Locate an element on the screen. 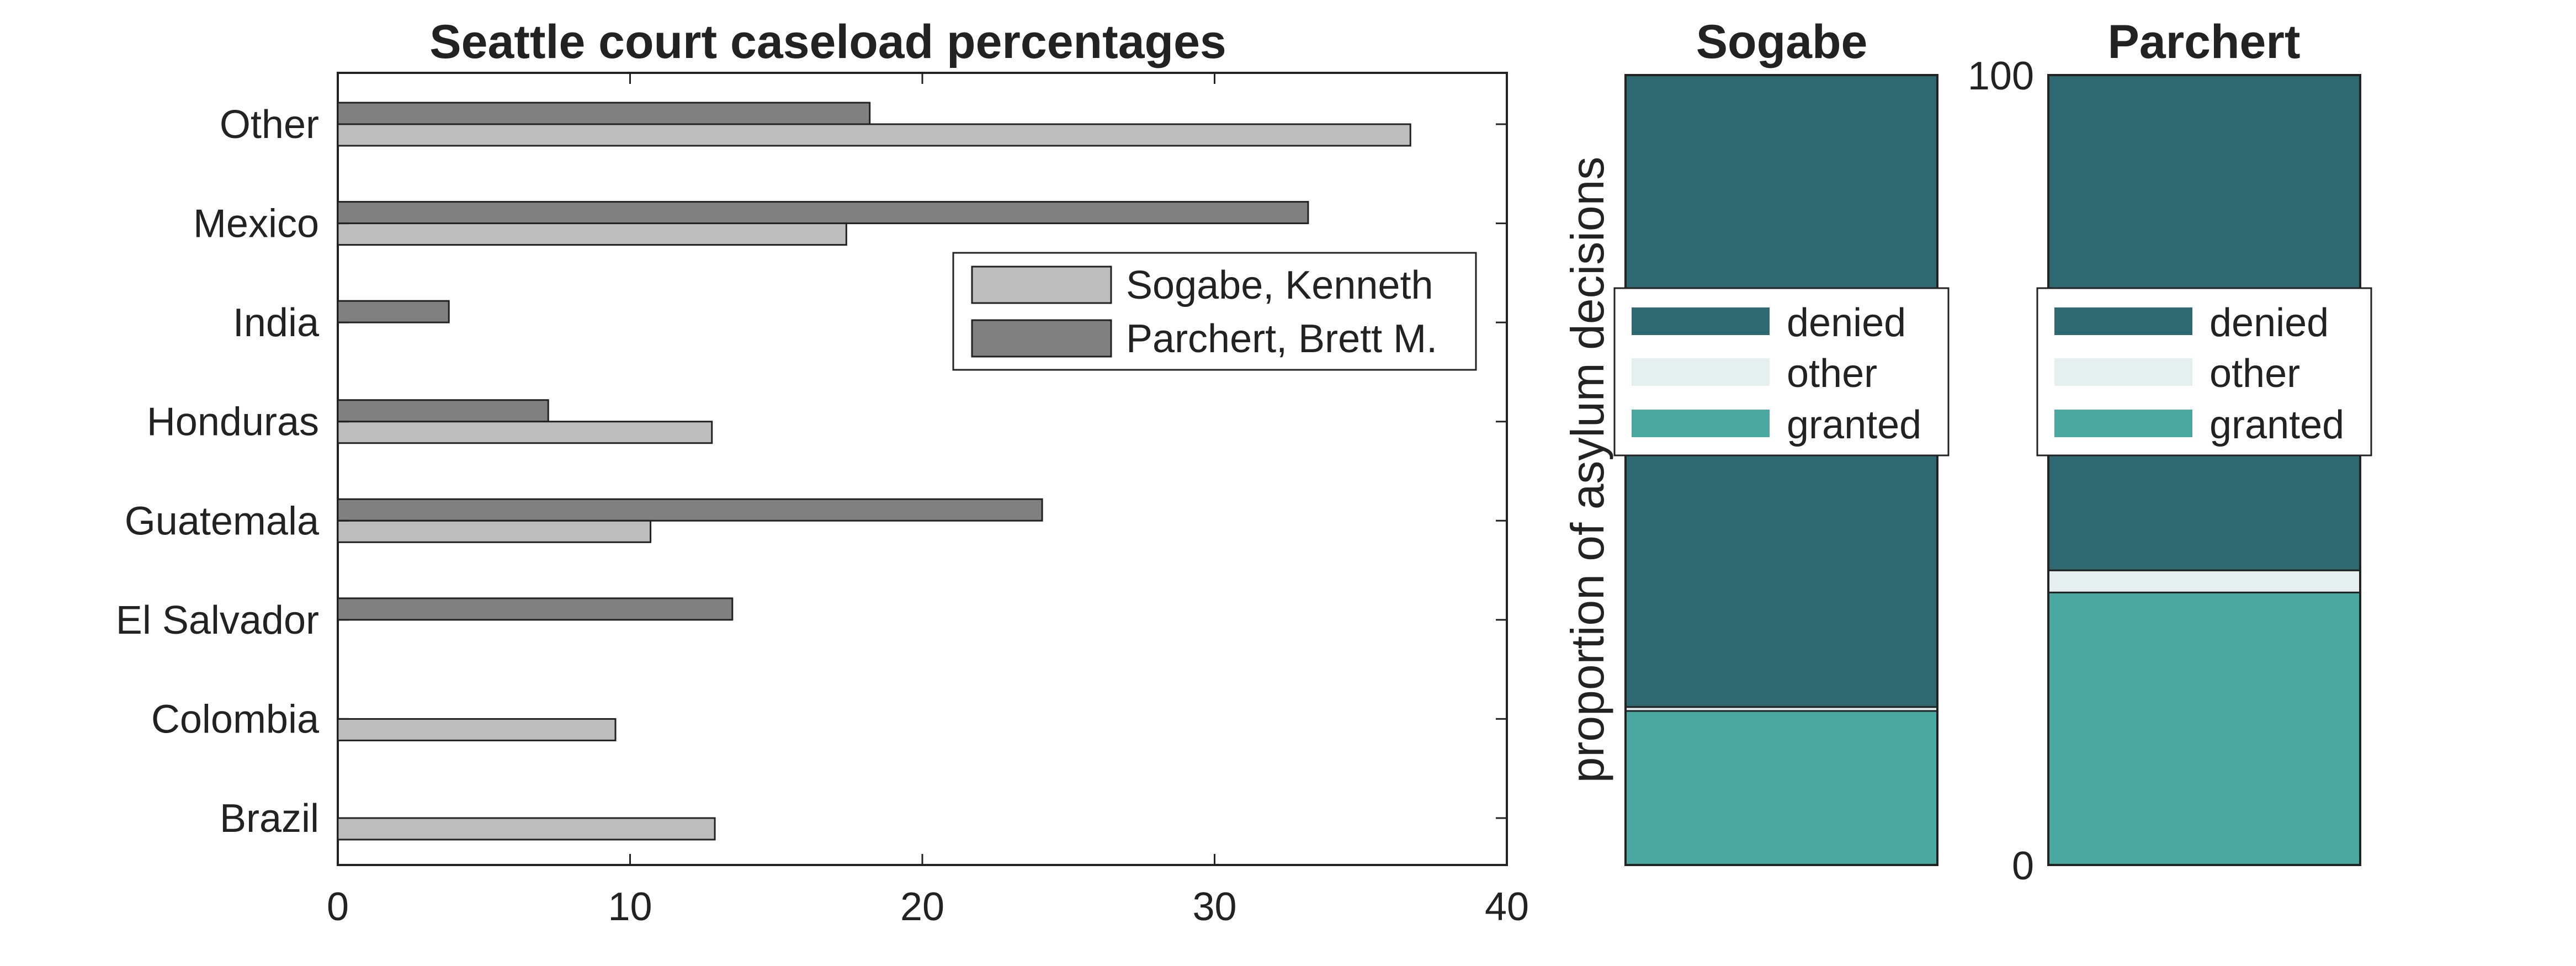  bar-sogabe-colombia is located at coordinates (477, 730).